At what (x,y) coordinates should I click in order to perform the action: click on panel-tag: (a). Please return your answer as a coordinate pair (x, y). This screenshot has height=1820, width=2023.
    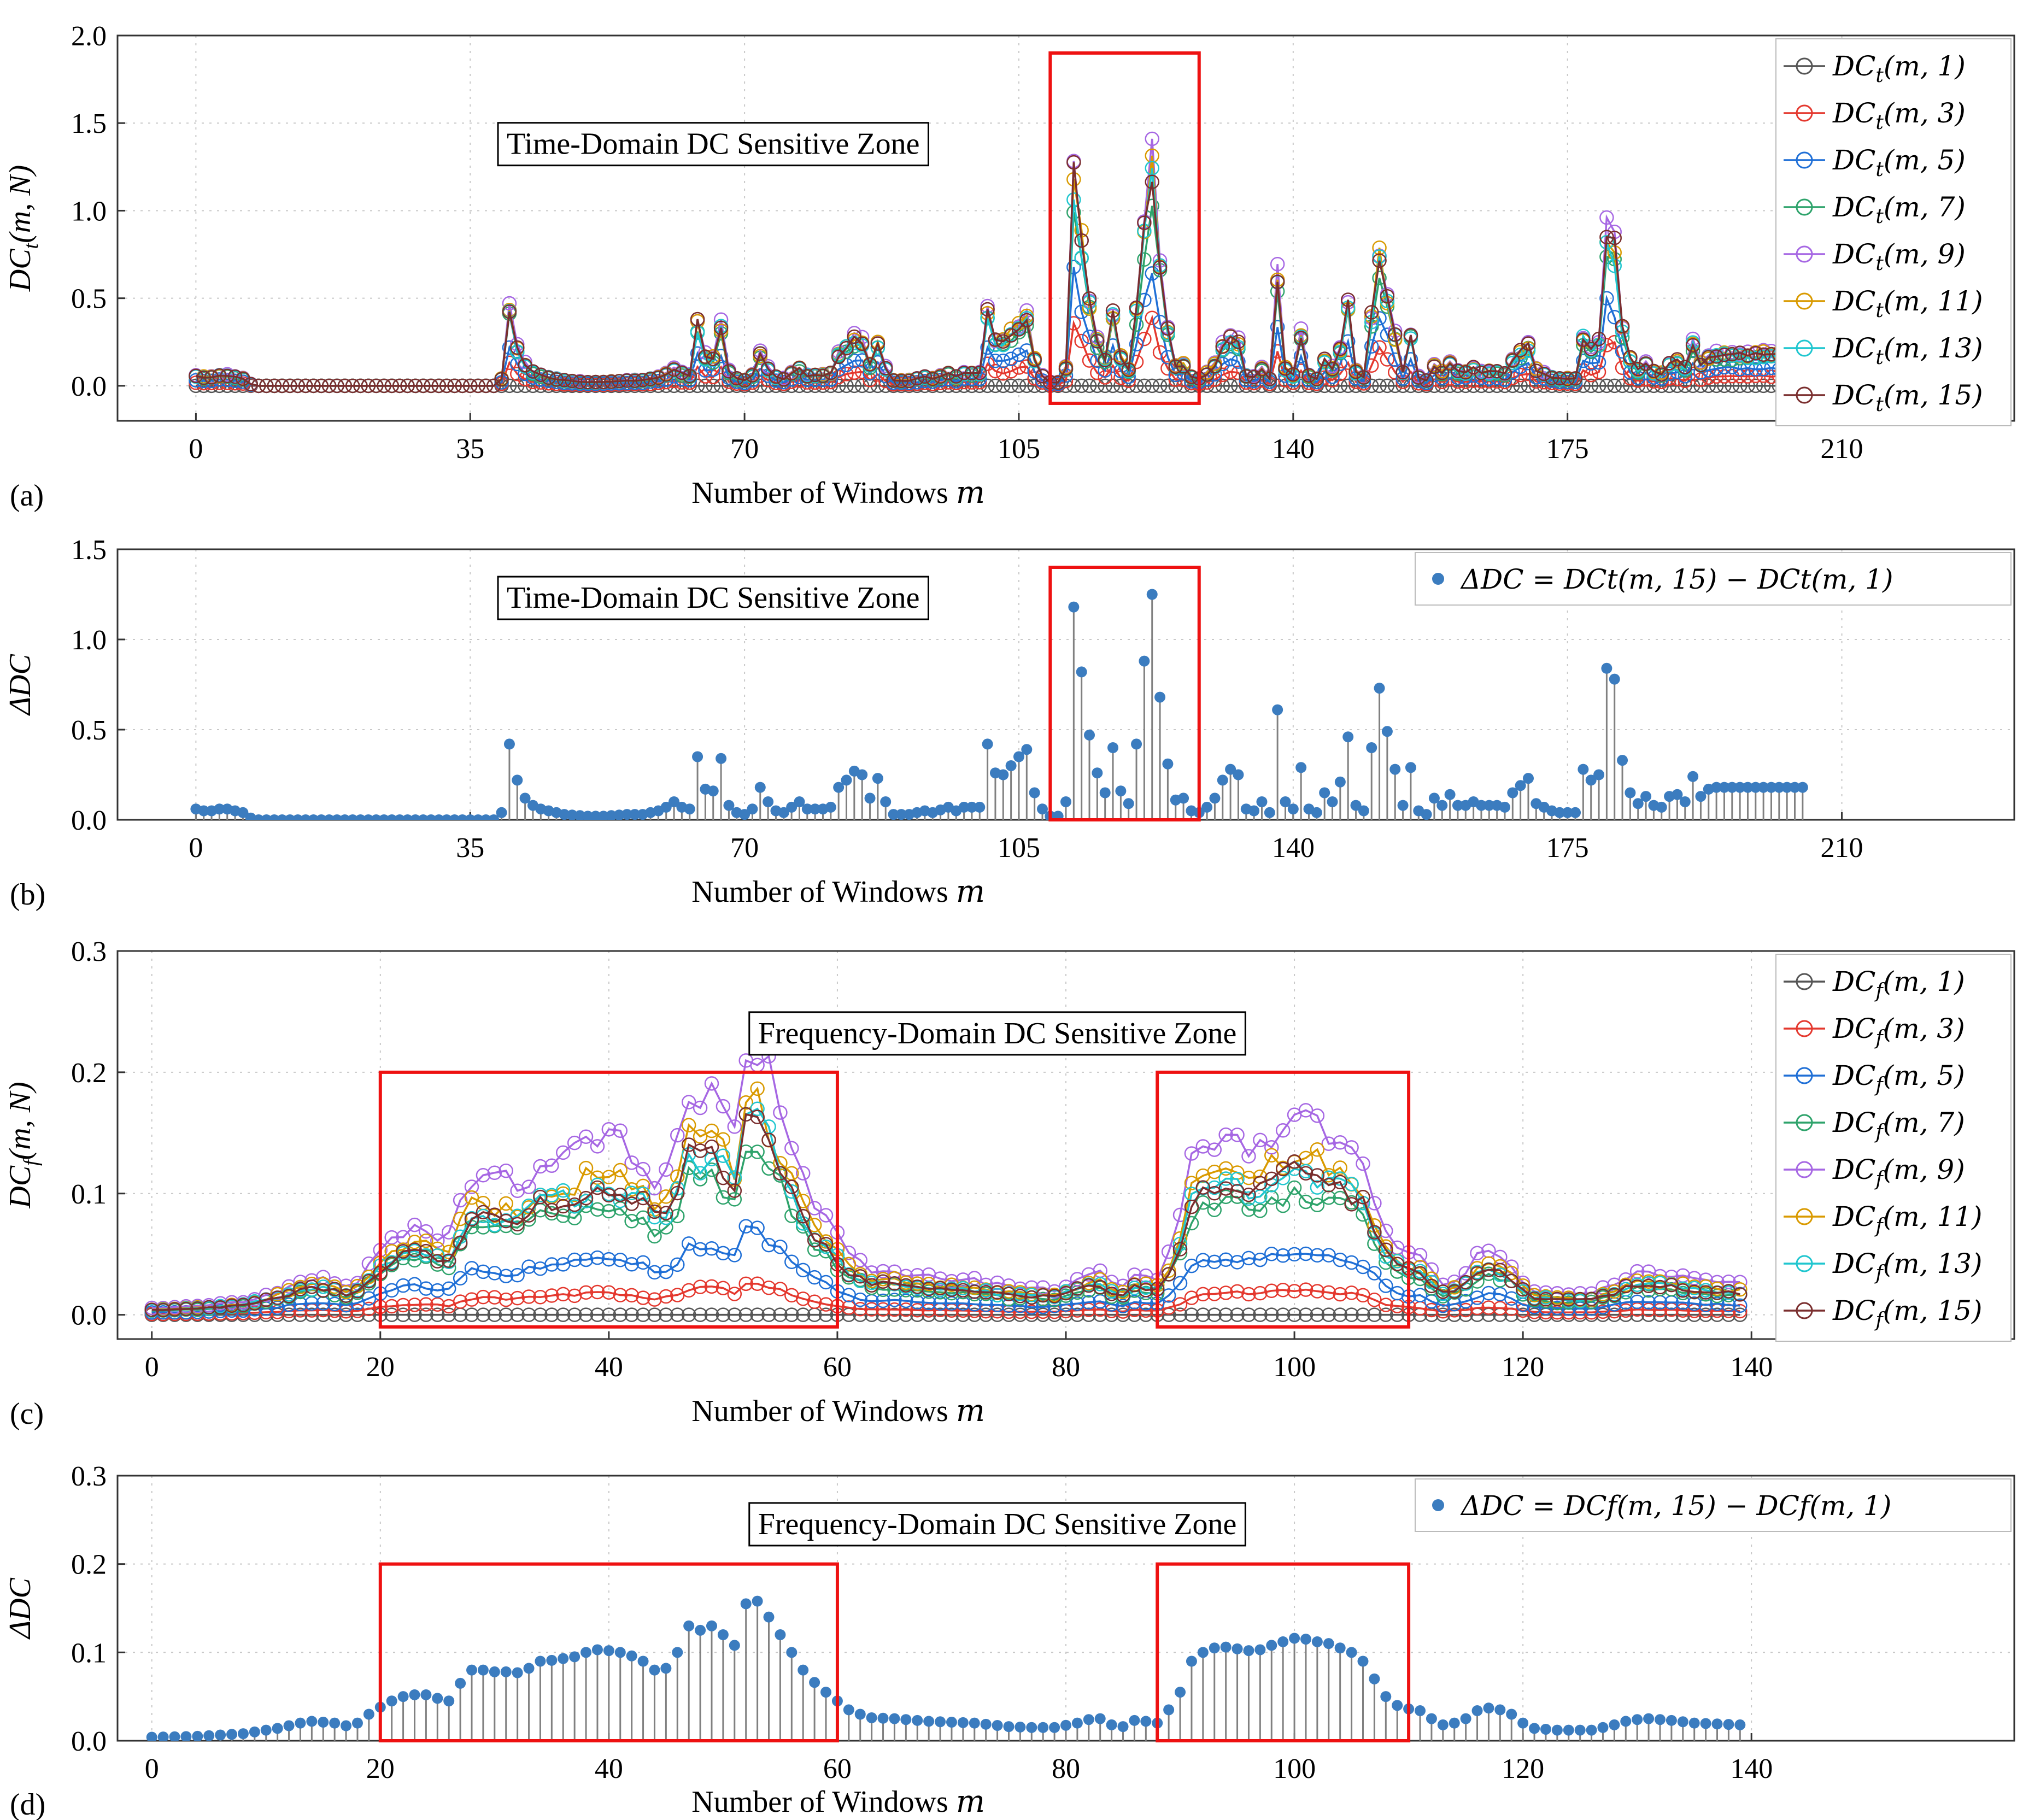
    Looking at the image, I should click on (27, 496).